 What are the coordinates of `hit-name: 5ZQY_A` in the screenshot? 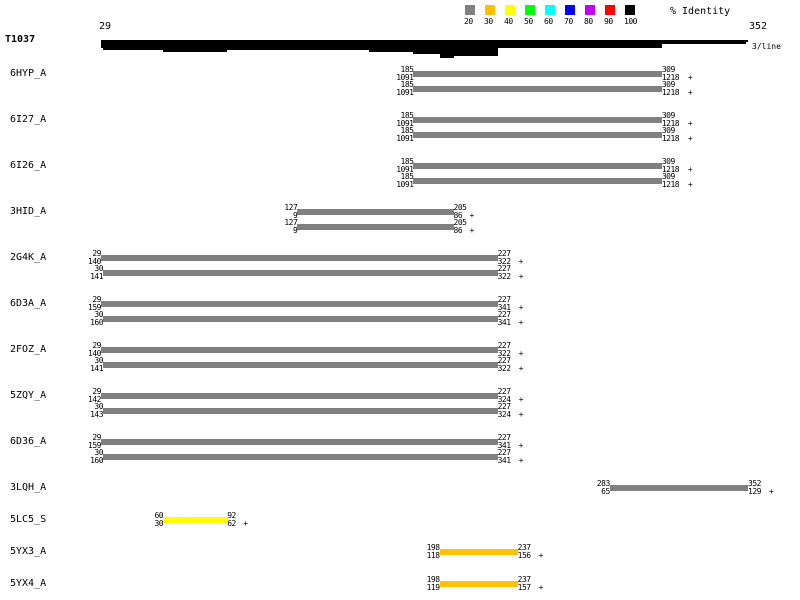 It's located at (28, 395).